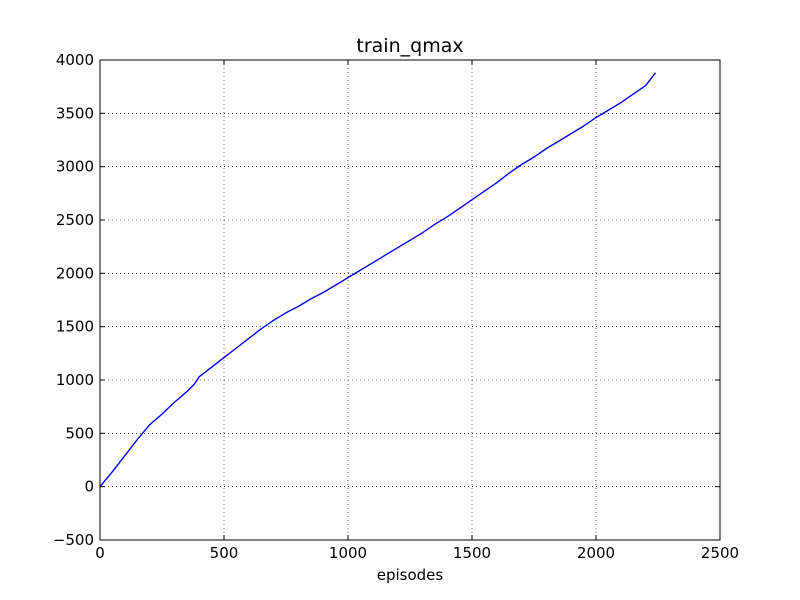  Describe the element at coordinates (75, 380) in the screenshot. I see `y-tick-label: 1000` at that location.